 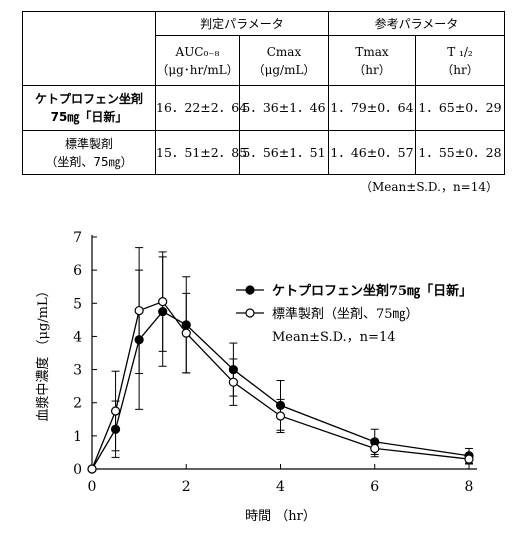 I want to click on table-note: （Mean±S.D.，n=14）, so click(x=429, y=187).